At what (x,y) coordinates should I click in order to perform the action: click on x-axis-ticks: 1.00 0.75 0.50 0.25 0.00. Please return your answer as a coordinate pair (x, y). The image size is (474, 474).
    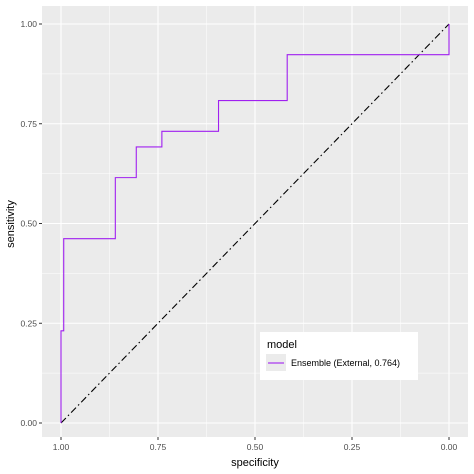
    Looking at the image, I should click on (255, 444).